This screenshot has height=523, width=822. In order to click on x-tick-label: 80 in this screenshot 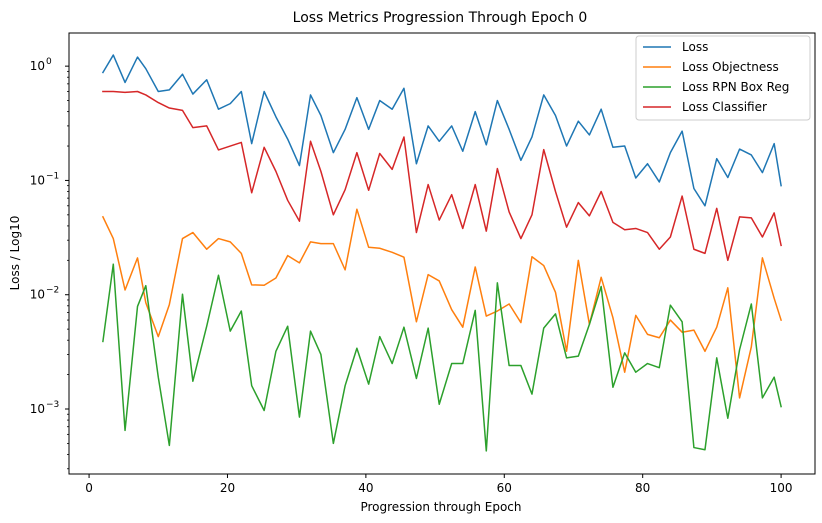, I will do `click(642, 488)`.